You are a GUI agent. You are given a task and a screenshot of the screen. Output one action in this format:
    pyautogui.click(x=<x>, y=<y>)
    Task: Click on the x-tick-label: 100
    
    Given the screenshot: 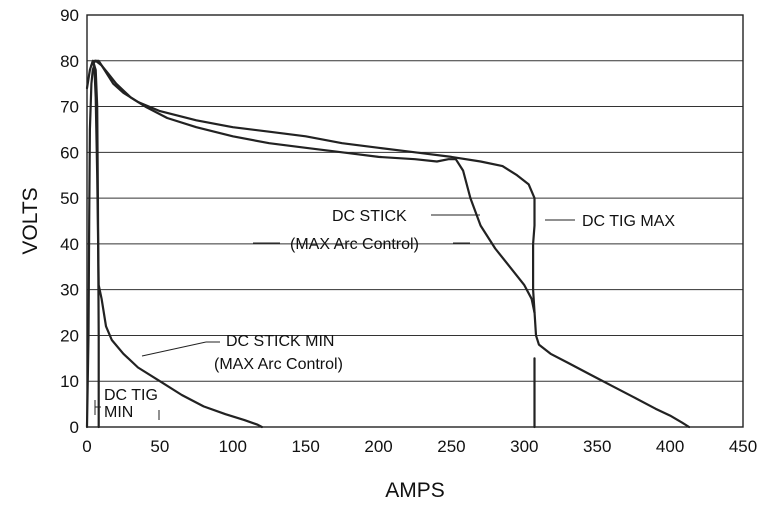 What is the action you would take?
    pyautogui.click(x=233, y=446)
    